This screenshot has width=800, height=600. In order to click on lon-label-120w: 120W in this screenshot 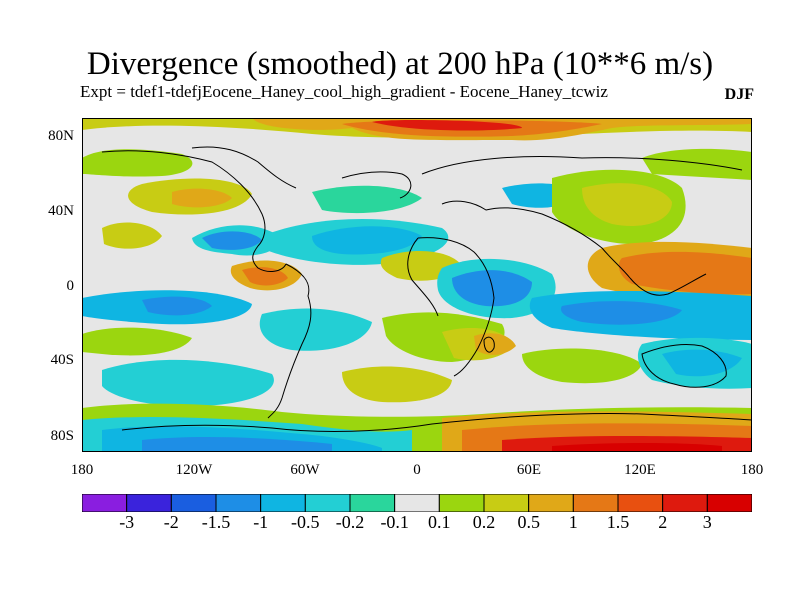, I will do `click(194, 470)`.